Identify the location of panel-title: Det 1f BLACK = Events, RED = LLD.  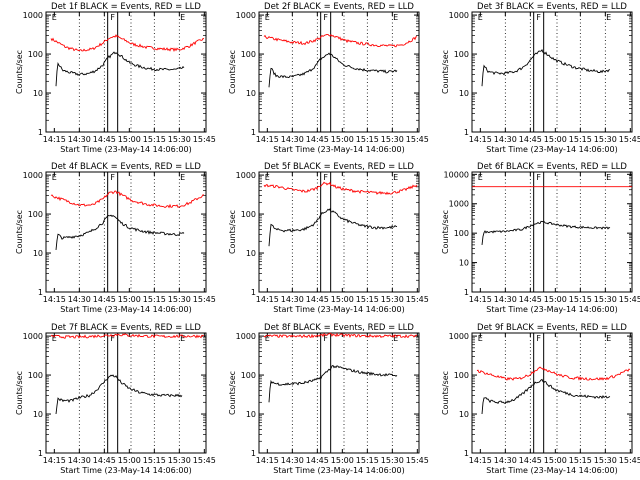
(126, 7).